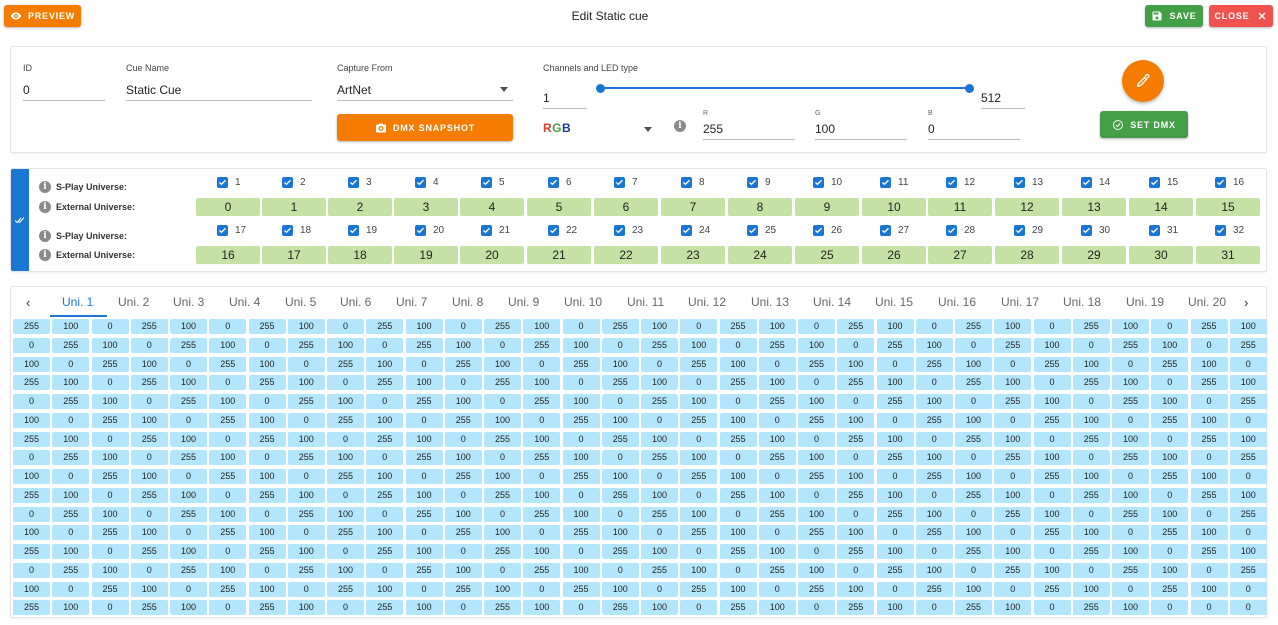 This screenshot has height=625, width=1278. What do you see at coordinates (559, 255) in the screenshot?
I see `external-universe-field: 21` at bounding box center [559, 255].